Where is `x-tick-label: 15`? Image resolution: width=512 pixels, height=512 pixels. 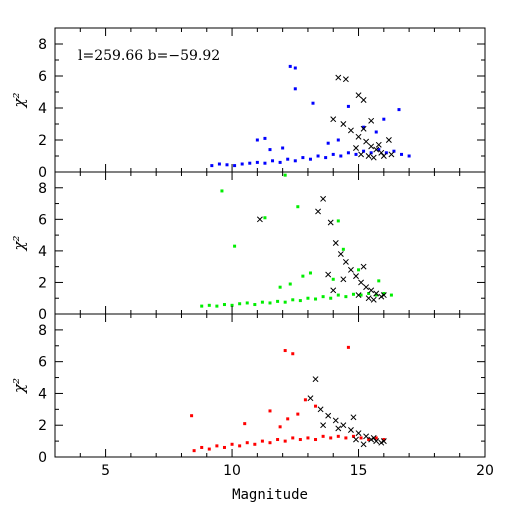
x-tick-label: 15 is located at coordinates (359, 471).